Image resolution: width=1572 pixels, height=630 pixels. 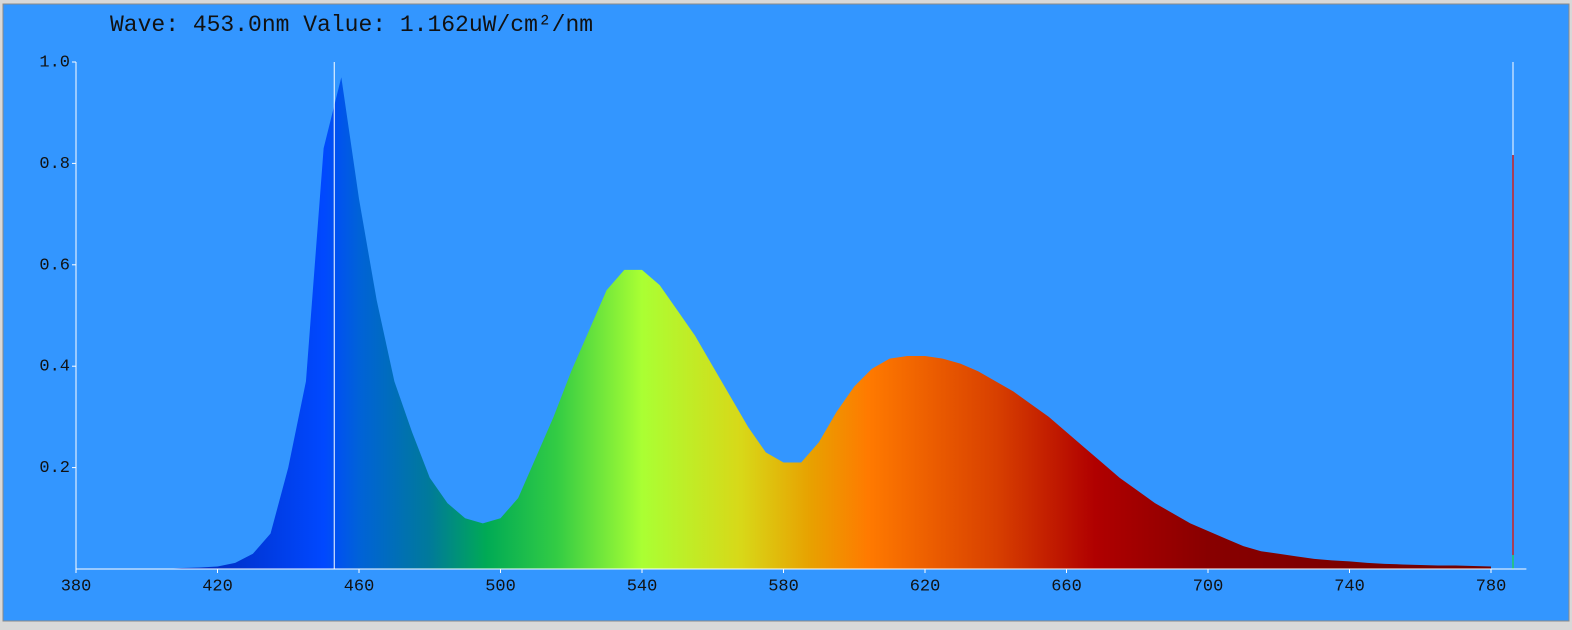 What do you see at coordinates (1491, 586) in the screenshot?
I see `x-tick-label: 780` at bounding box center [1491, 586].